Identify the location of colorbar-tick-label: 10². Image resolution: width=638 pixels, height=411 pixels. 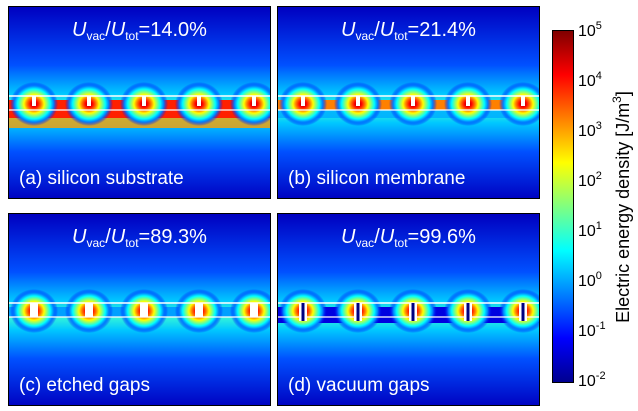
(590, 180).